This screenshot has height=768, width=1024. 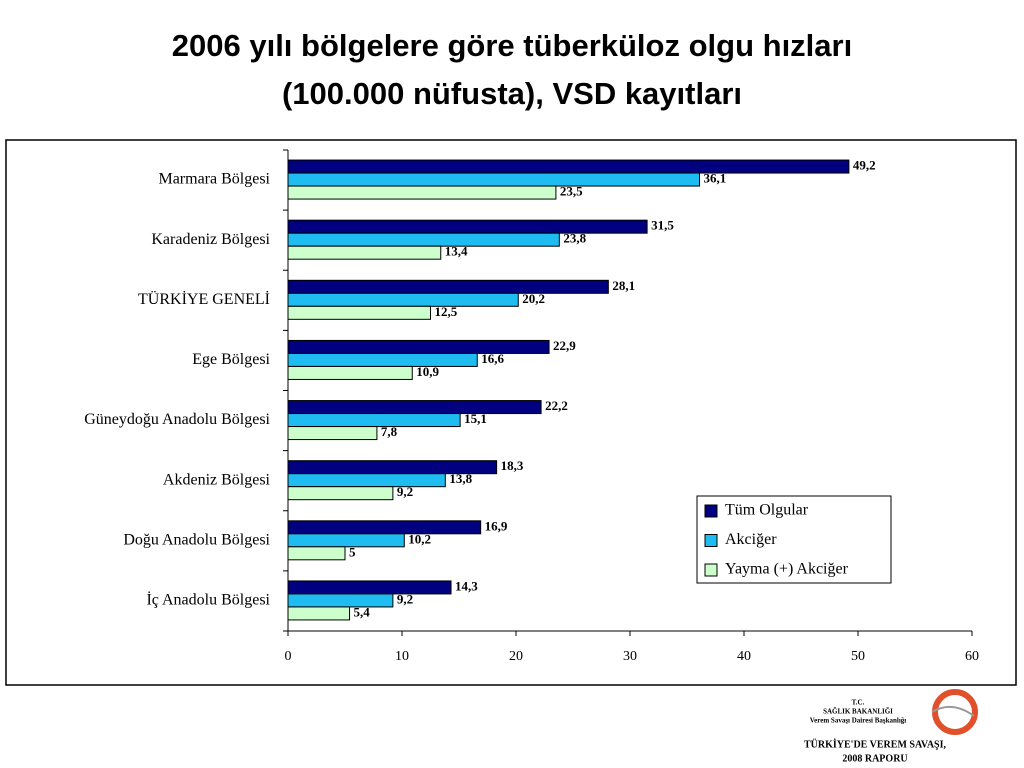 I want to click on value-label: 5,4, so click(x=362, y=611).